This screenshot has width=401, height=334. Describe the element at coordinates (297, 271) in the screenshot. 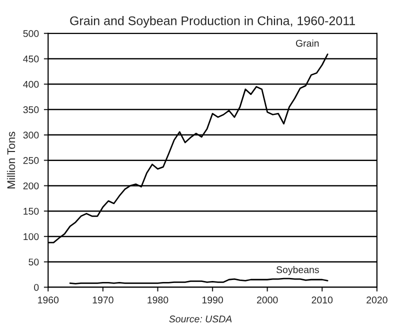

I see `series-label: Soybeans` at that location.